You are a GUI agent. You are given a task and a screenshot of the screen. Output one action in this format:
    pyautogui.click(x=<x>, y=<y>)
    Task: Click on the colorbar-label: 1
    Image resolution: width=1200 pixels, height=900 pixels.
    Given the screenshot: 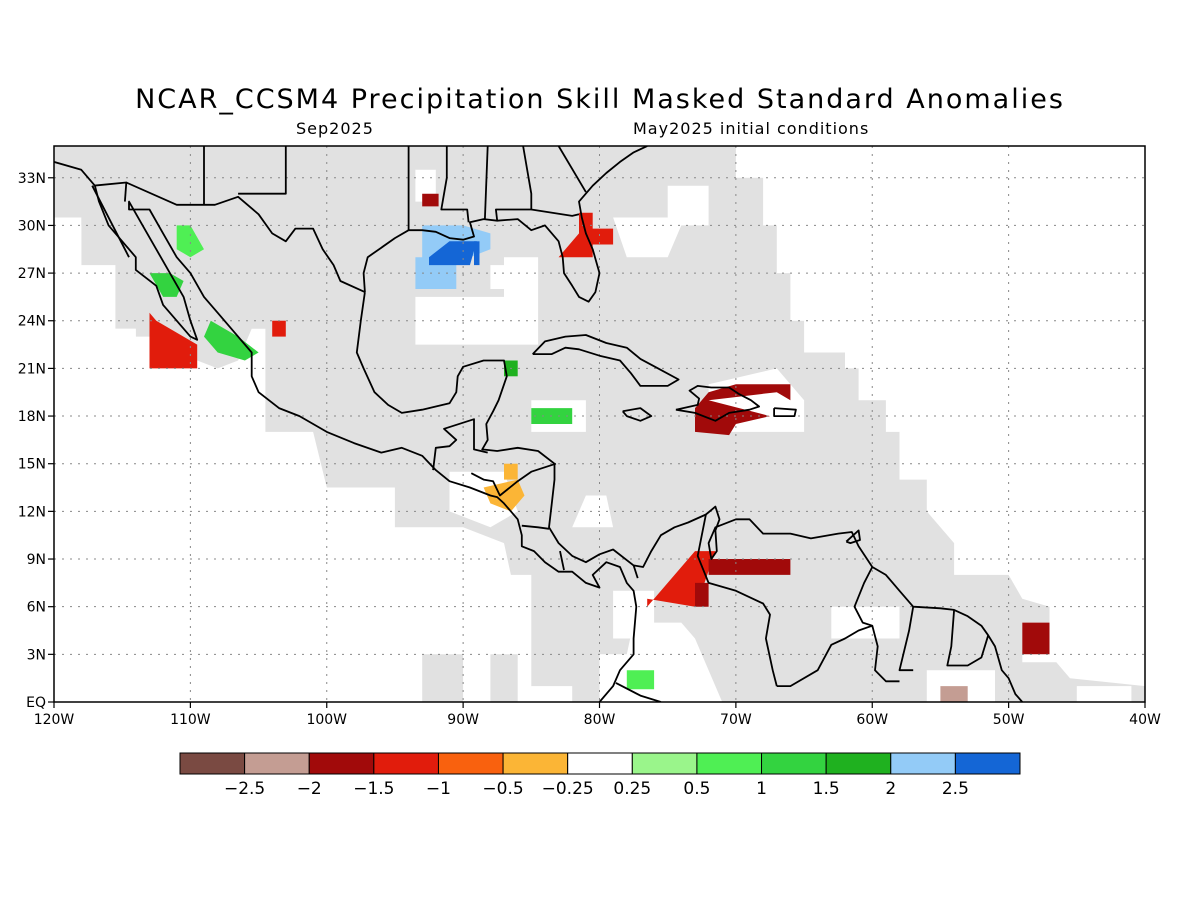 What is the action you would take?
    pyautogui.click(x=761, y=789)
    